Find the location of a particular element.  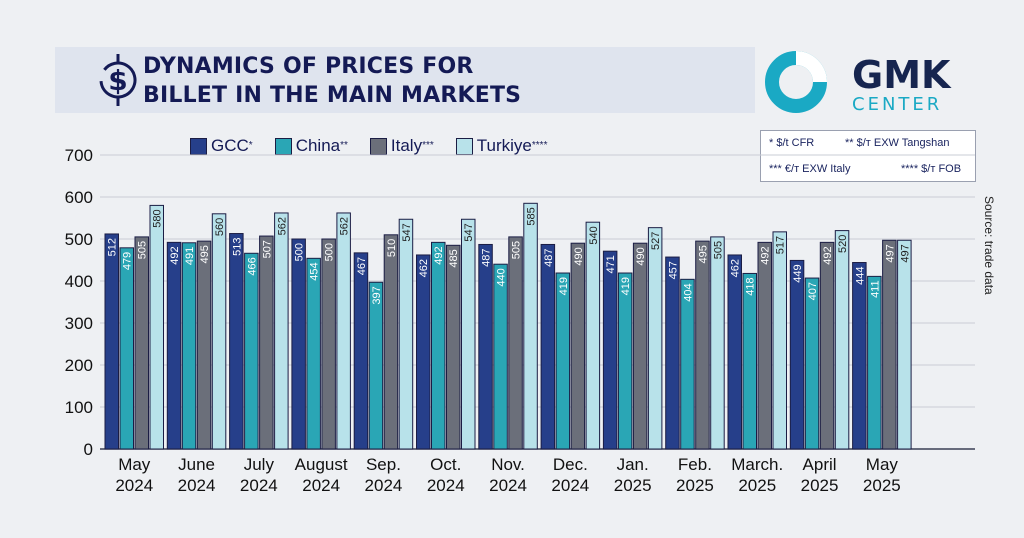

note-turkiye: **** $/т FOB is located at coordinates (931, 169).